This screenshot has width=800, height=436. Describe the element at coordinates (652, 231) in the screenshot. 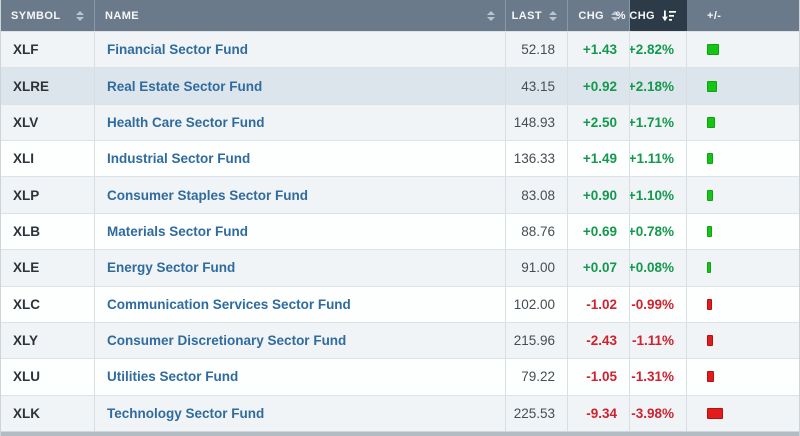

I see `percent-change-cell: +0.78%` at that location.